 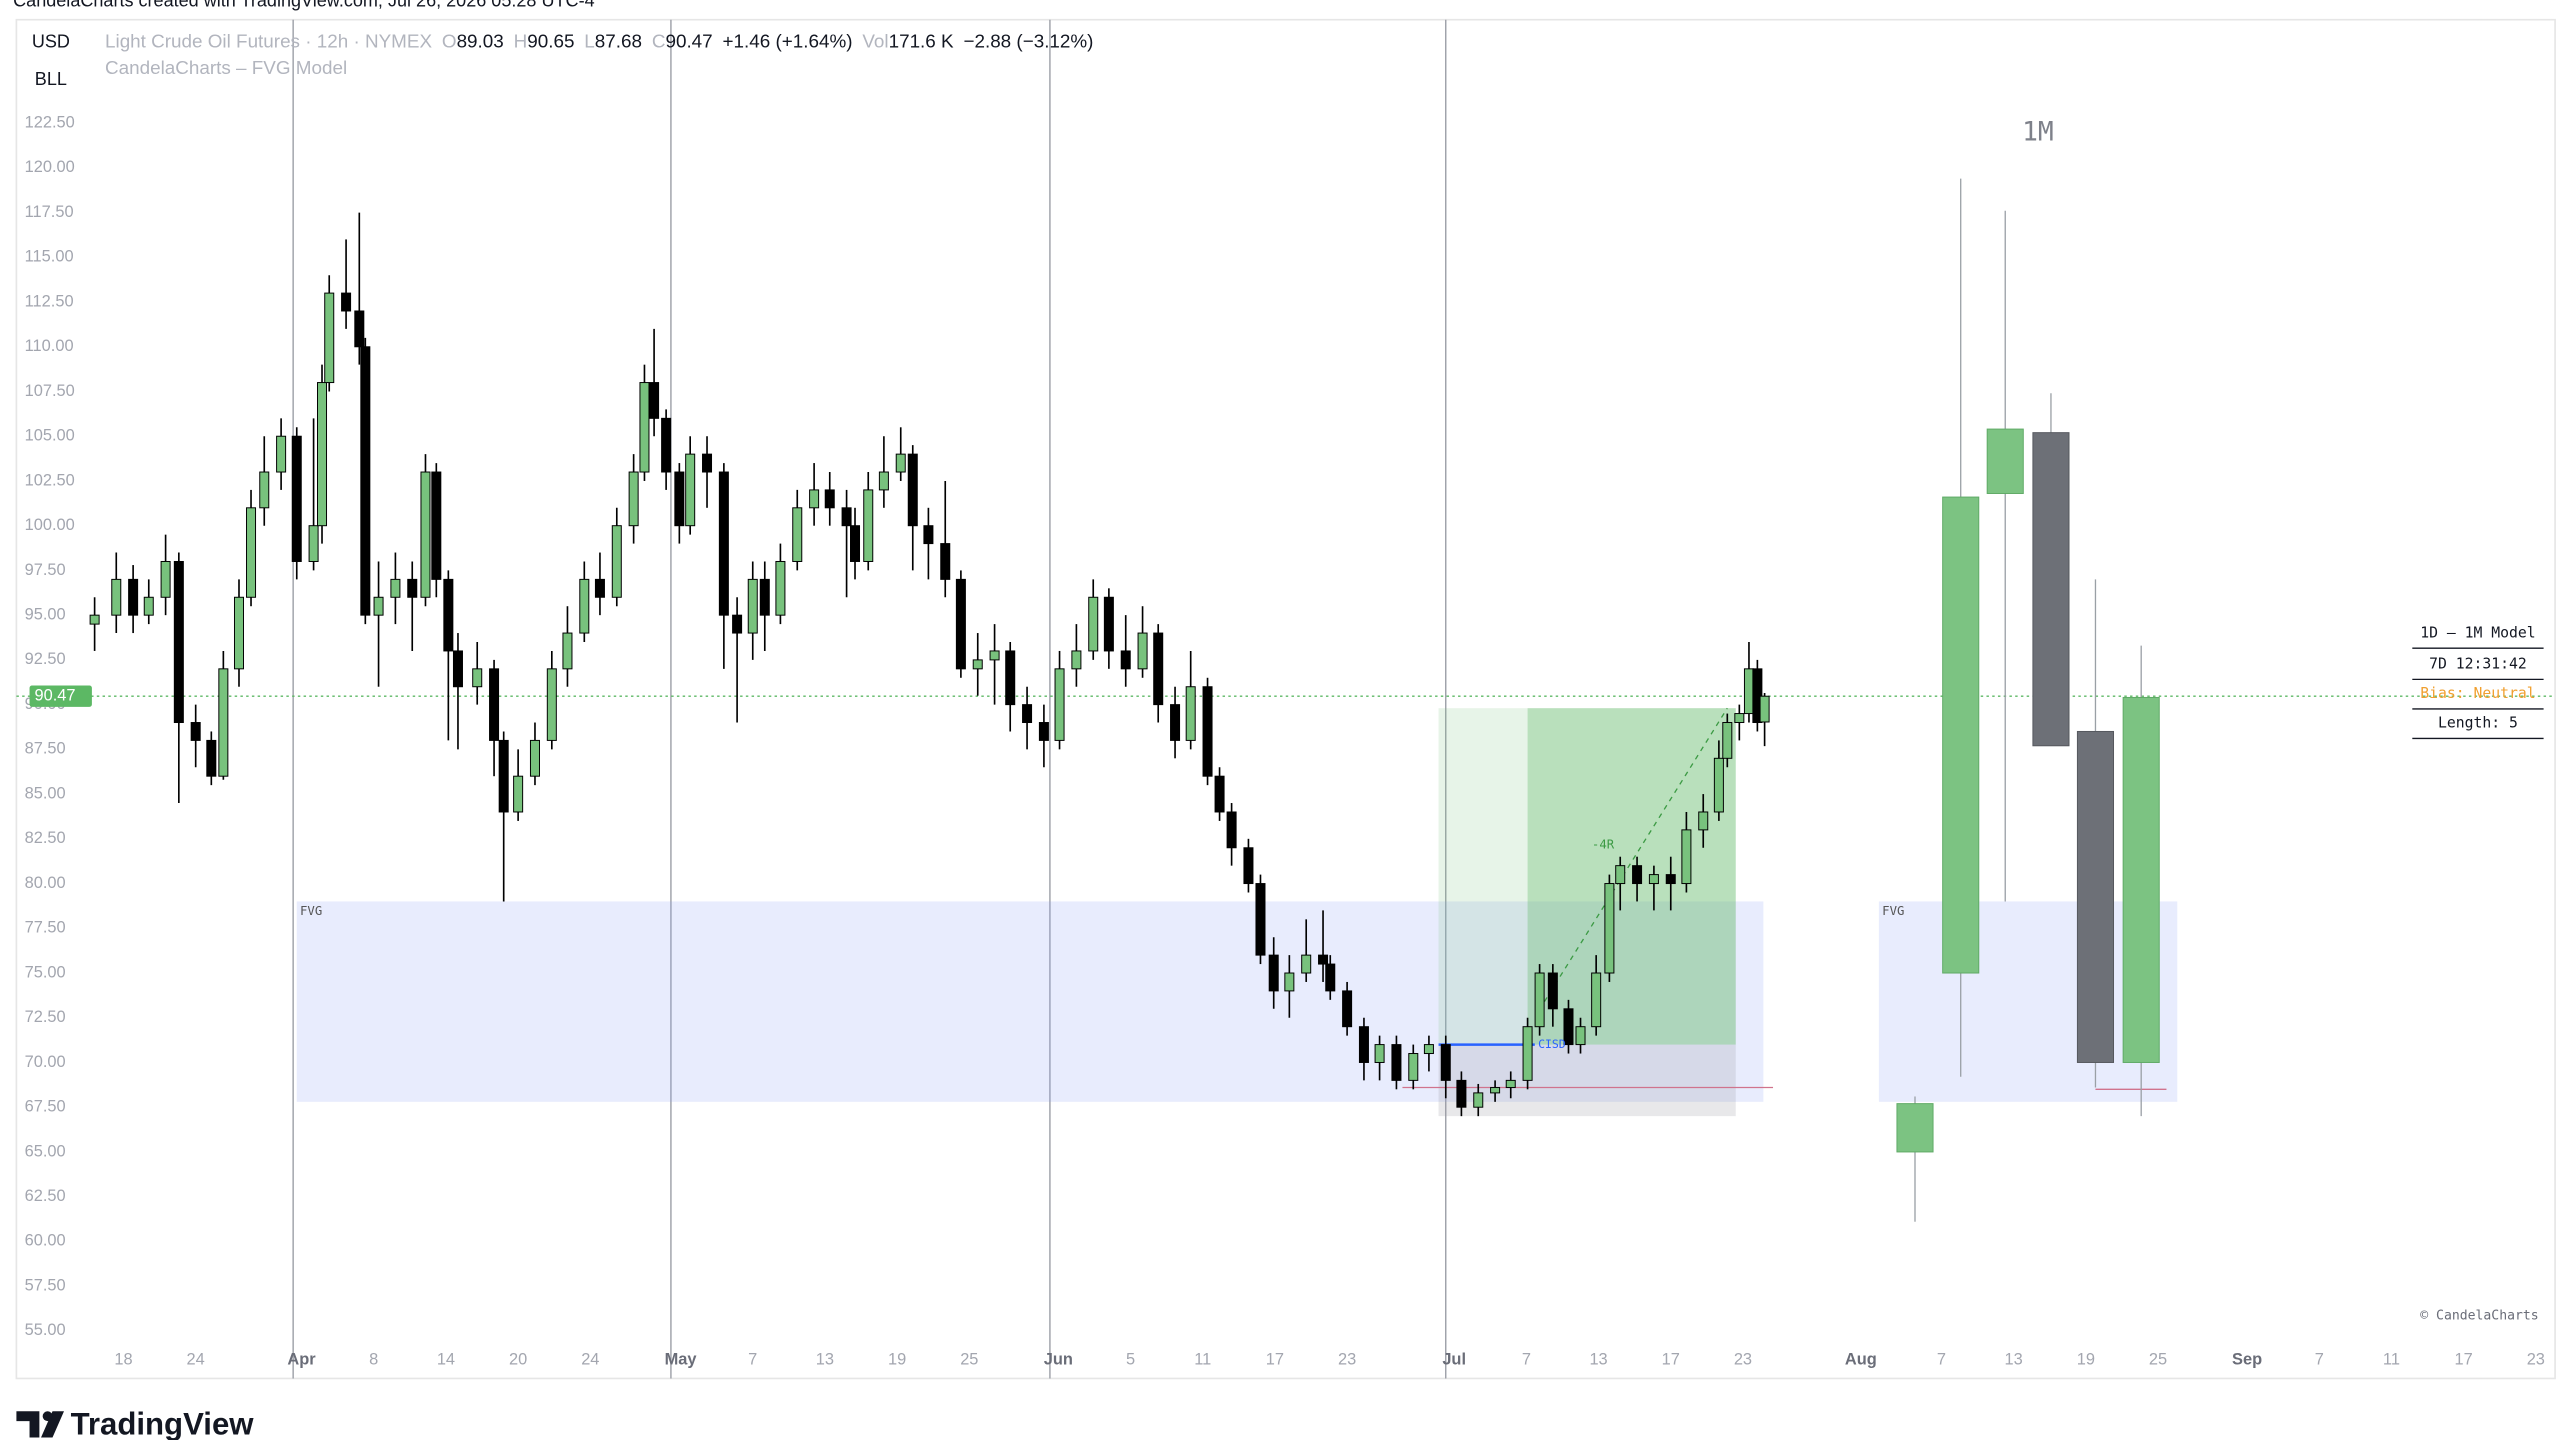 I want to click on fvg-label: FVG, so click(x=1893, y=911).